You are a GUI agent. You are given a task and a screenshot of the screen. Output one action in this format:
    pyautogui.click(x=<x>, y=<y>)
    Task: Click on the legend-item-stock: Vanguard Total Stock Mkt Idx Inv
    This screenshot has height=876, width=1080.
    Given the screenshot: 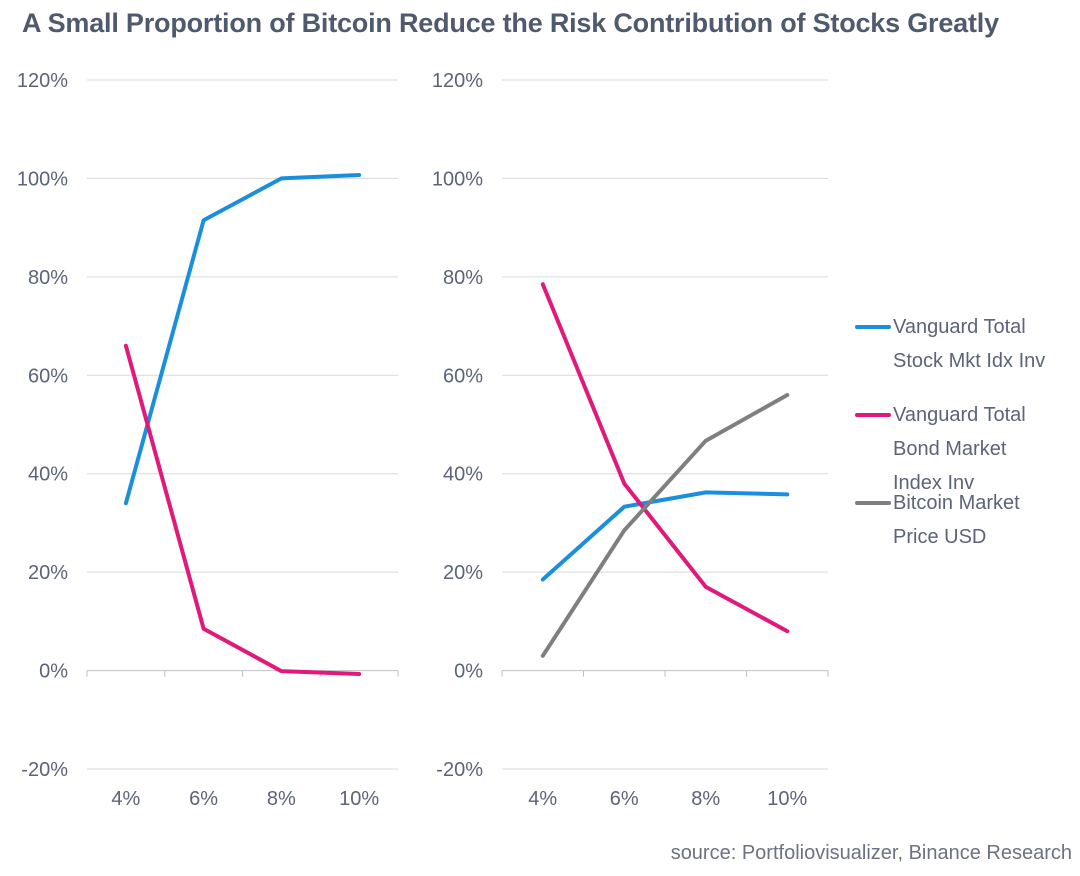 What is the action you would take?
    pyautogui.click(x=965, y=344)
    